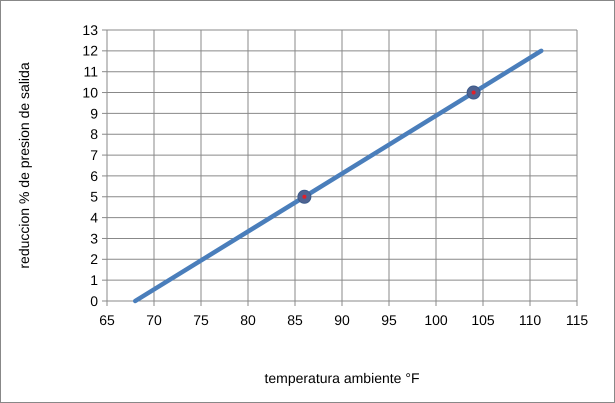 Image resolution: width=615 pixels, height=403 pixels. Describe the element at coordinates (94, 134) in the screenshot. I see `y-tick-label: 8` at that location.